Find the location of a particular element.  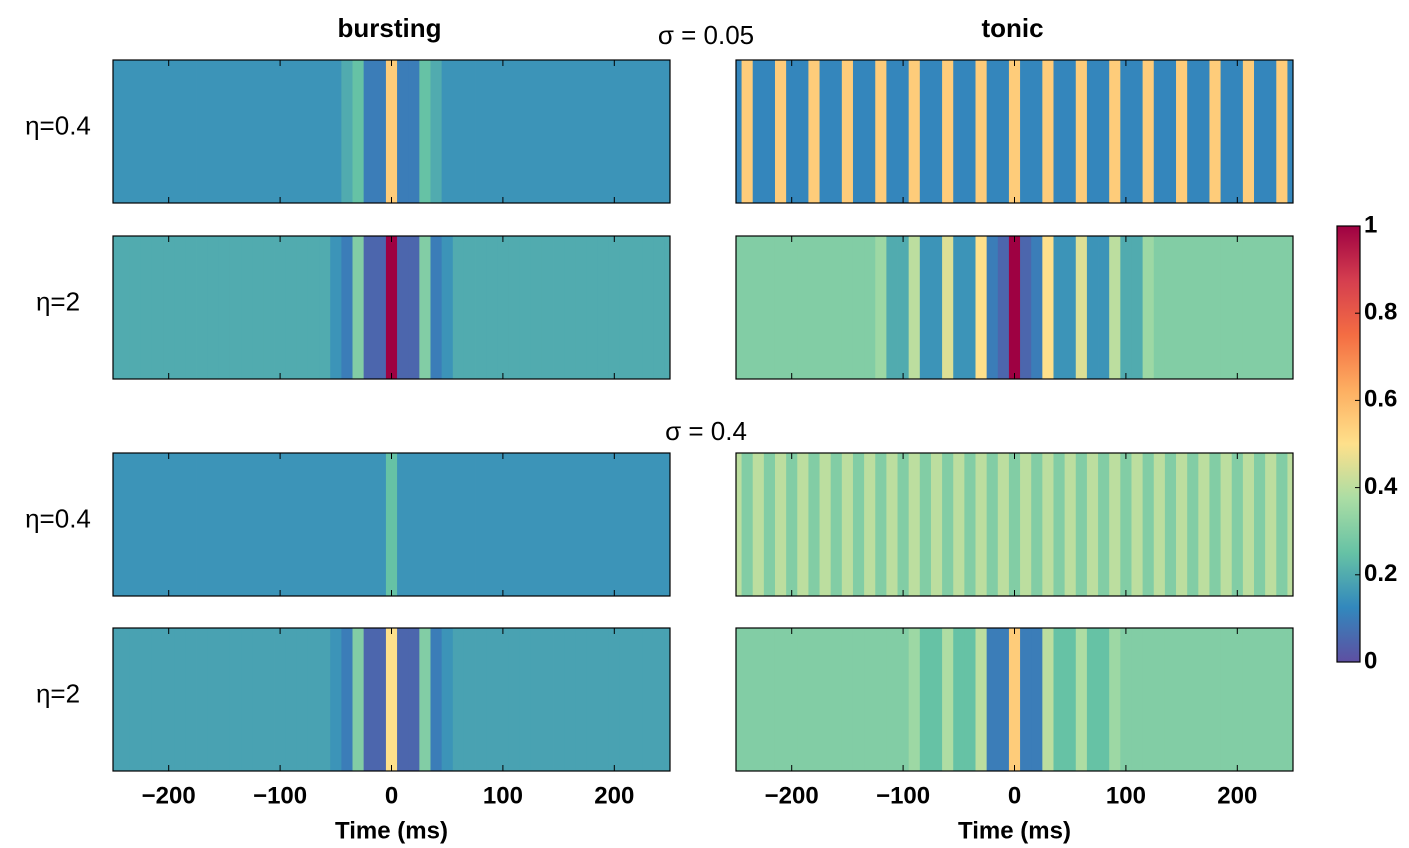

x-axis-label: Time (ms) is located at coordinates (1014, 830).